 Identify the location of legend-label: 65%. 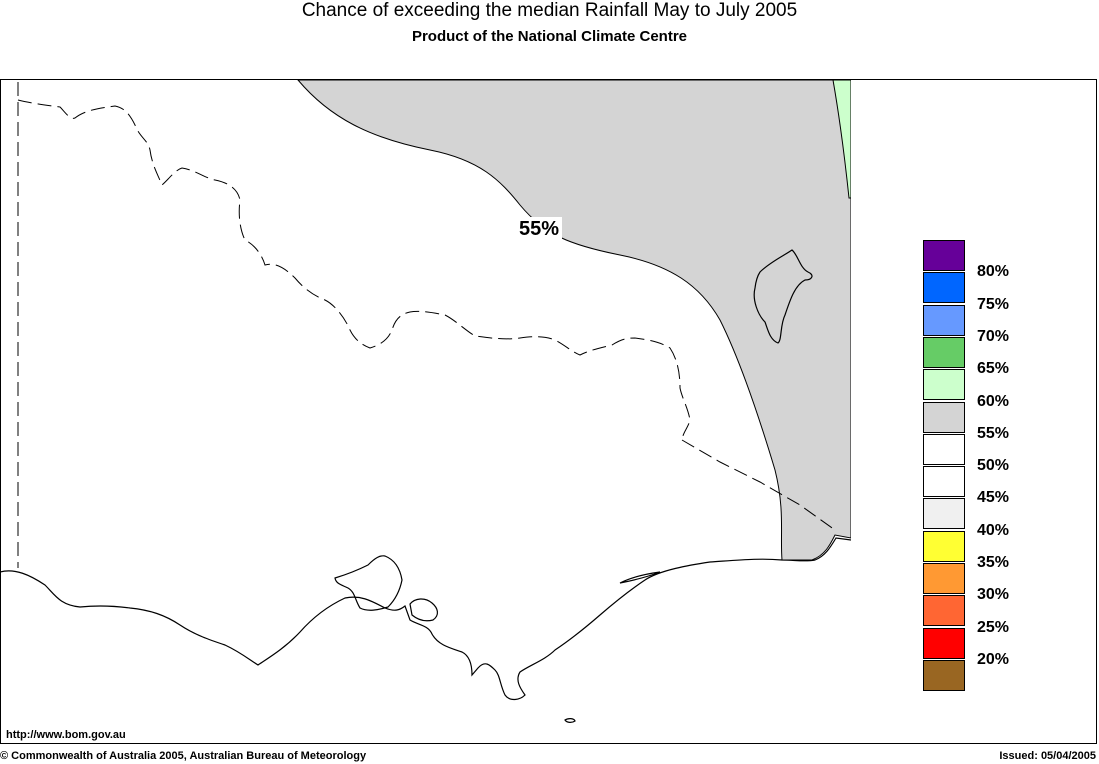
(993, 369).